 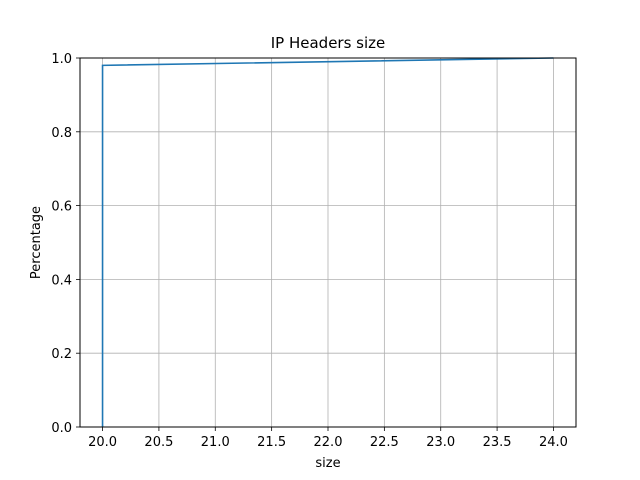 What do you see at coordinates (102, 442) in the screenshot?
I see `x-tick-label: 20.0` at bounding box center [102, 442].